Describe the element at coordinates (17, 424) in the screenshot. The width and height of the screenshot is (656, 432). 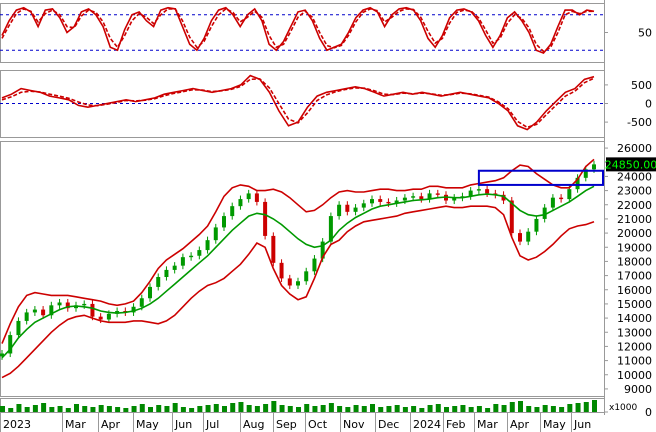
I see `x-tick-label: 2023` at that location.